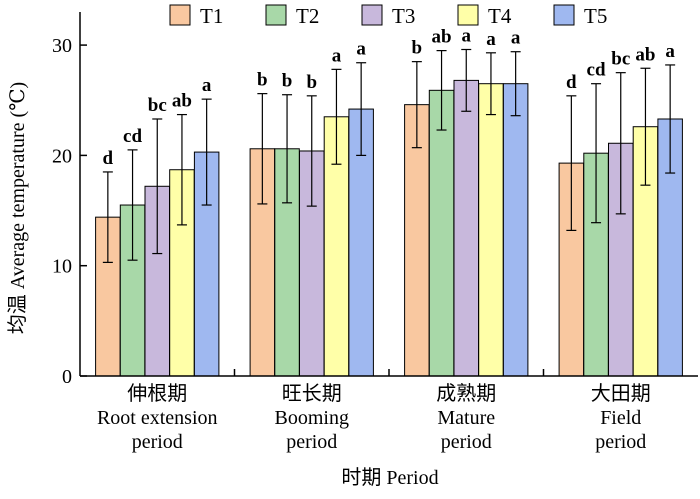 Image resolution: width=700 pixels, height=499 pixels. I want to click on legend-label: T2, so click(307, 16).